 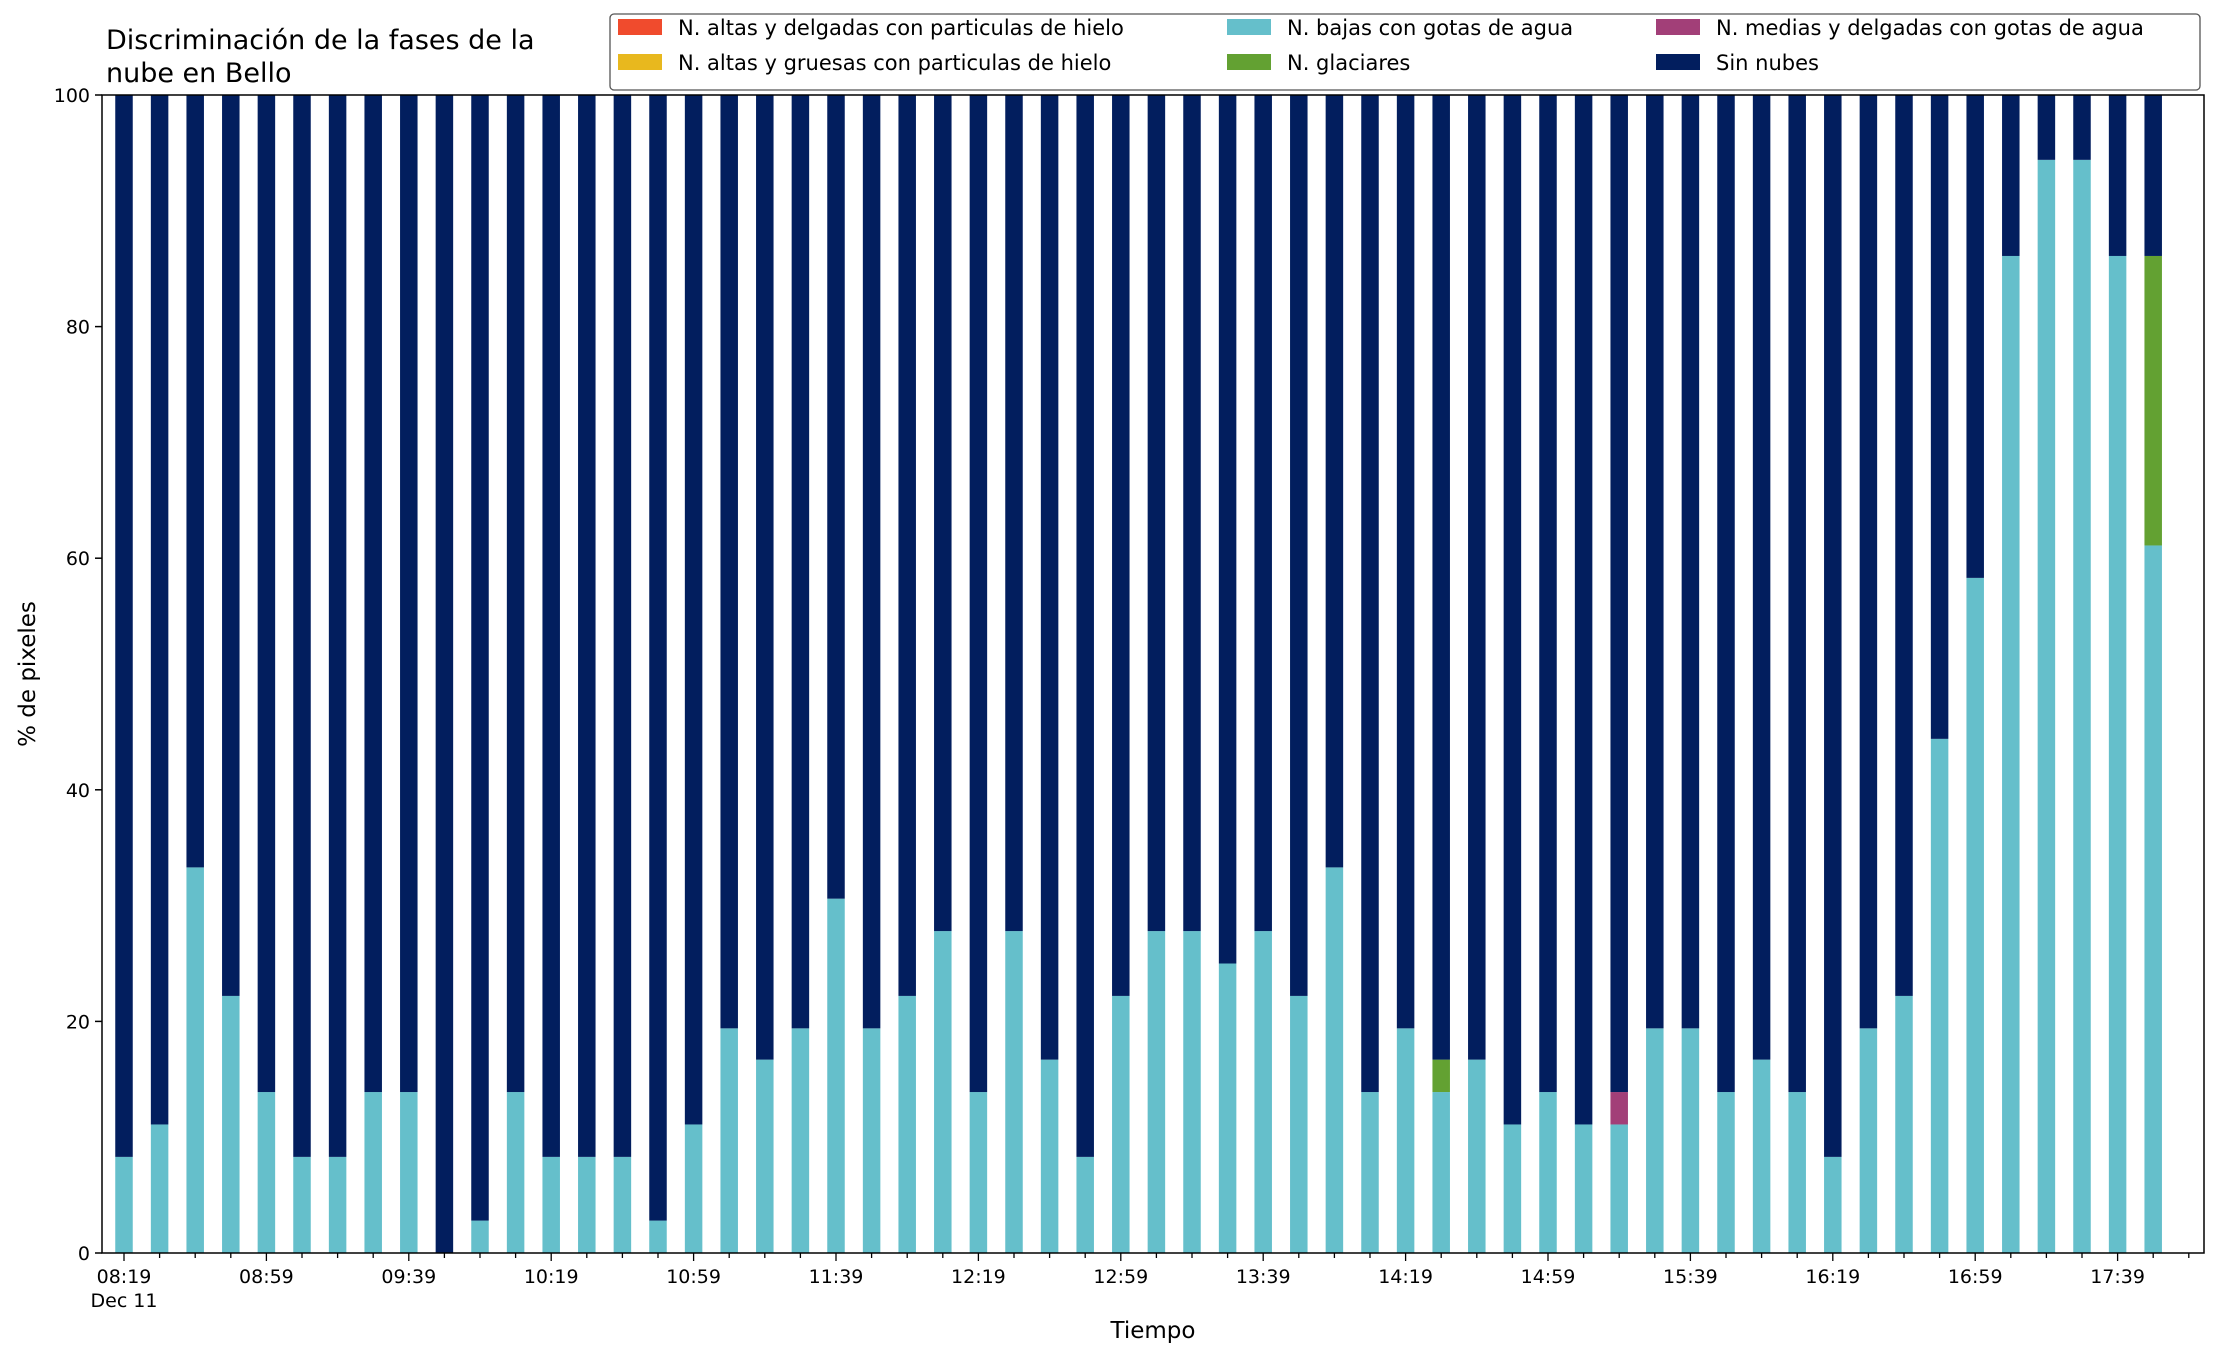 What do you see at coordinates (78, 791) in the screenshot?
I see `y-tick-label: 40` at bounding box center [78, 791].